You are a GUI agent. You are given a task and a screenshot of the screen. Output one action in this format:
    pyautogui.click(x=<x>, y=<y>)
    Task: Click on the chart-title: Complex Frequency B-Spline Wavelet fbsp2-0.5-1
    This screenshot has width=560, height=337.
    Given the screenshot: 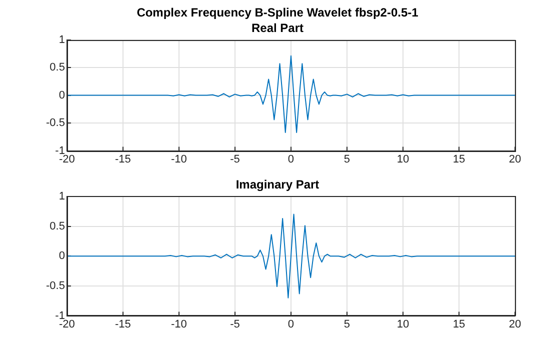 What is the action you would take?
    pyautogui.click(x=277, y=13)
    